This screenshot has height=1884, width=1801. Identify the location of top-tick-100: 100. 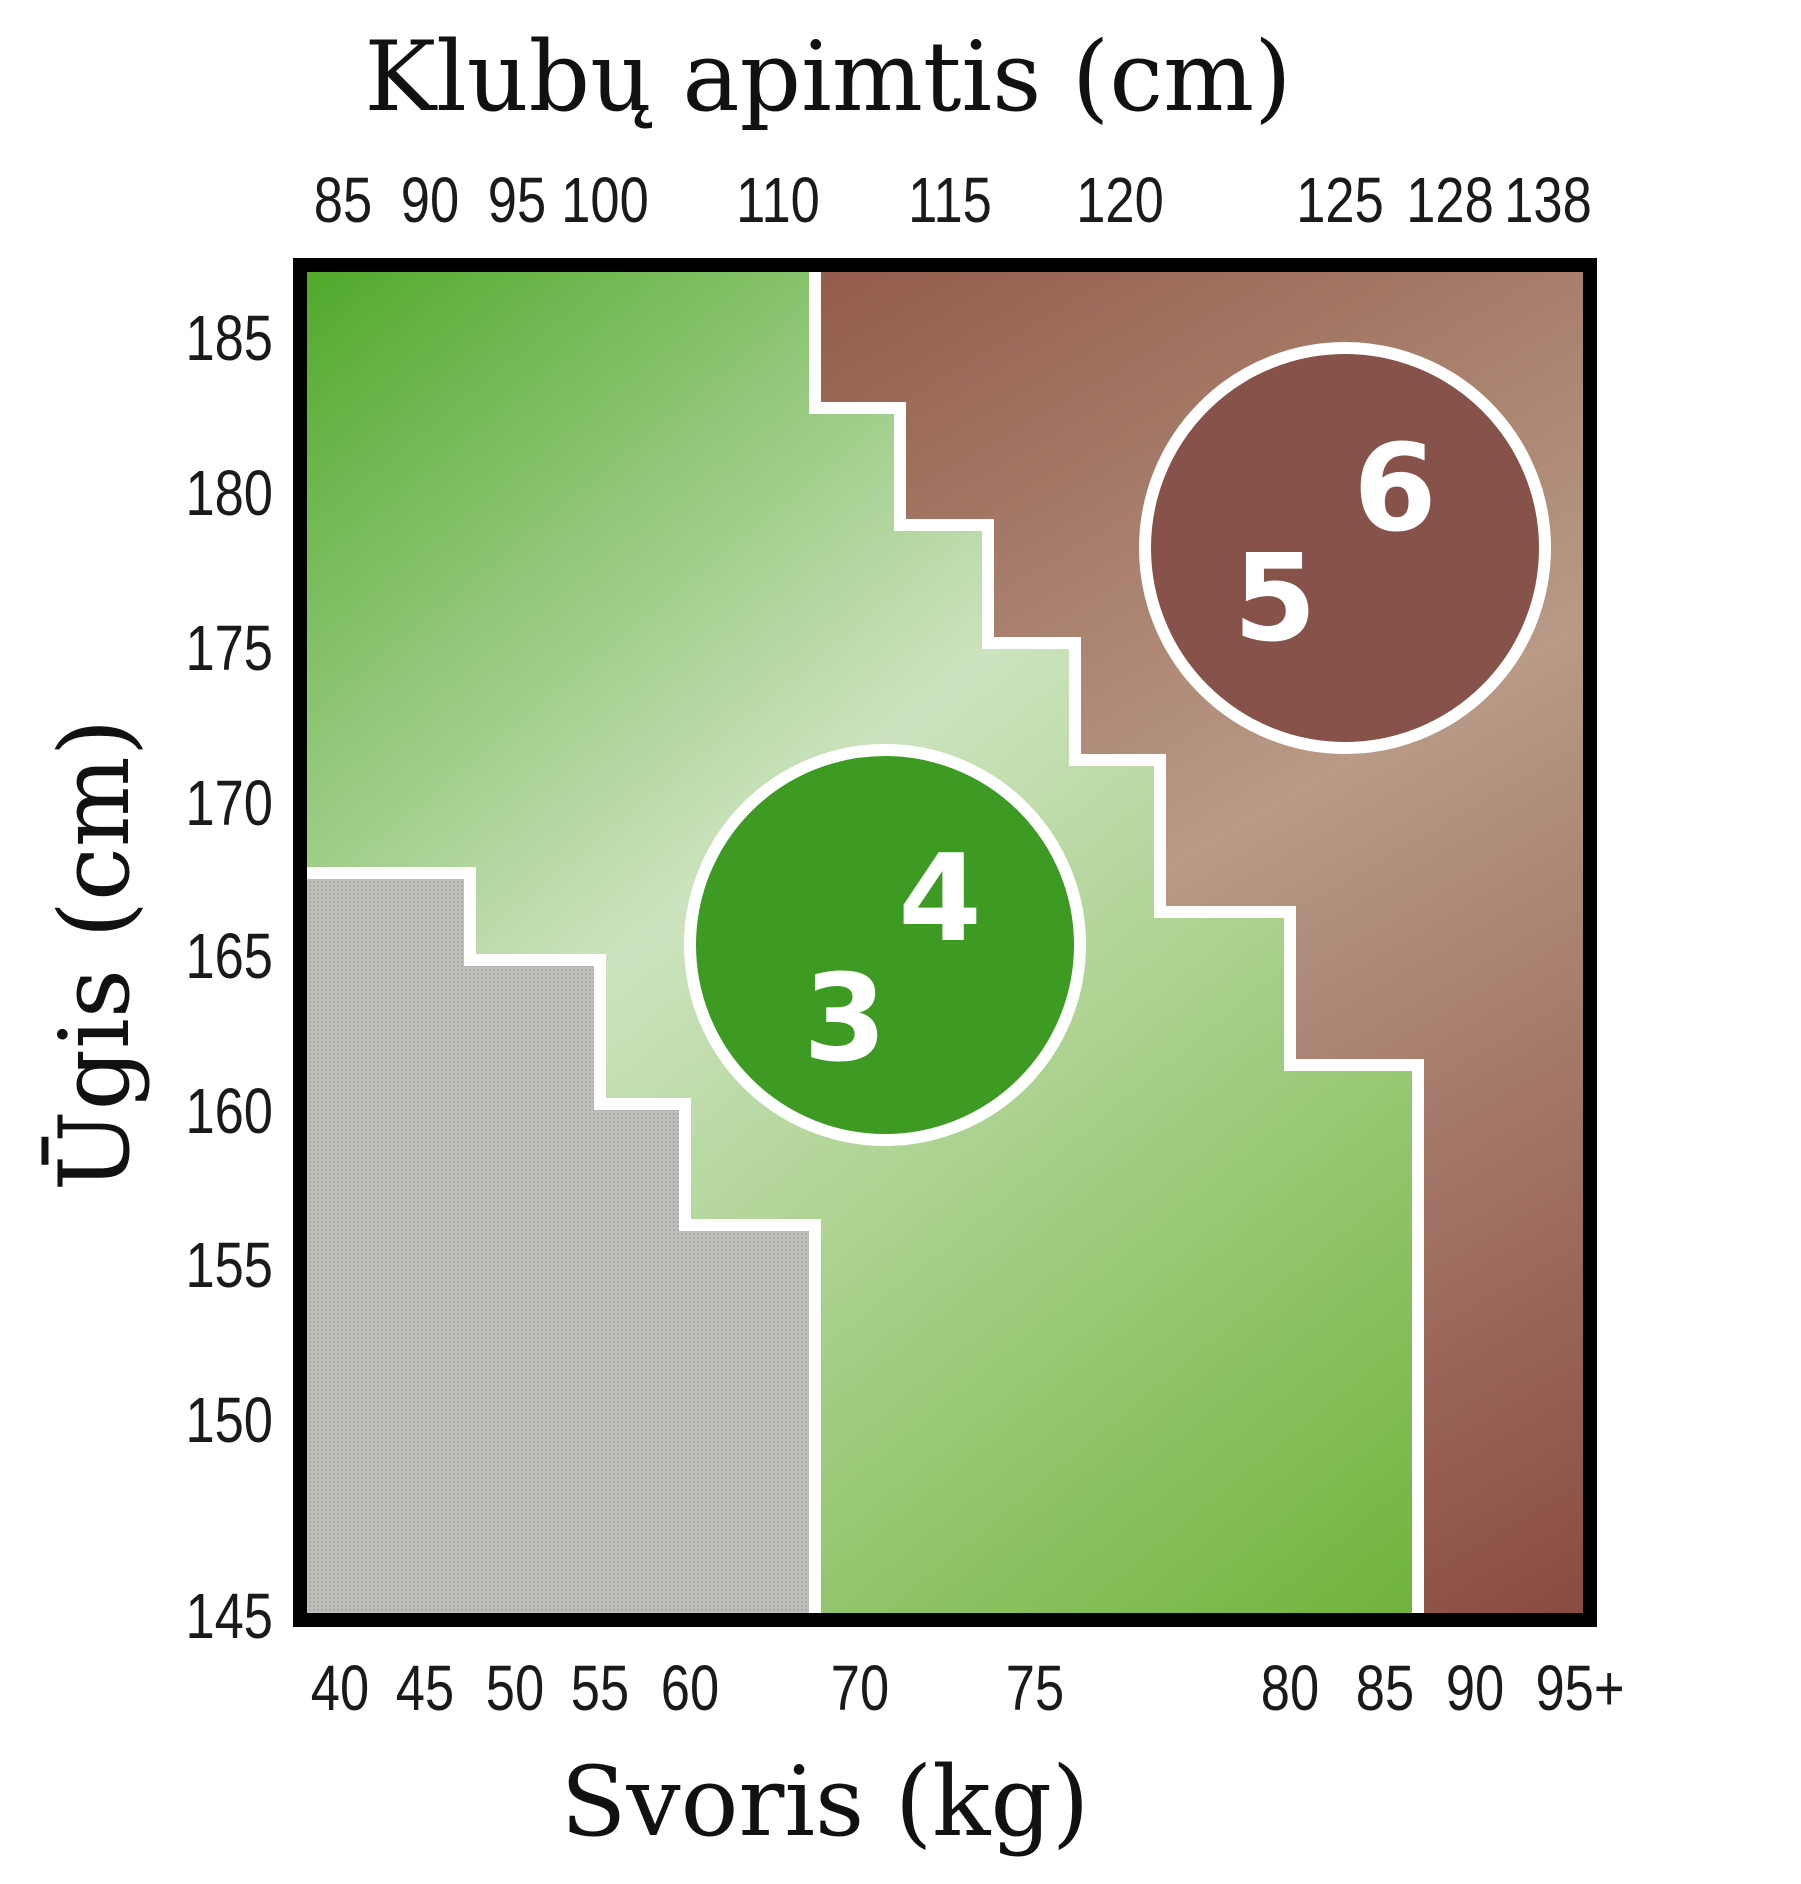
(605, 200).